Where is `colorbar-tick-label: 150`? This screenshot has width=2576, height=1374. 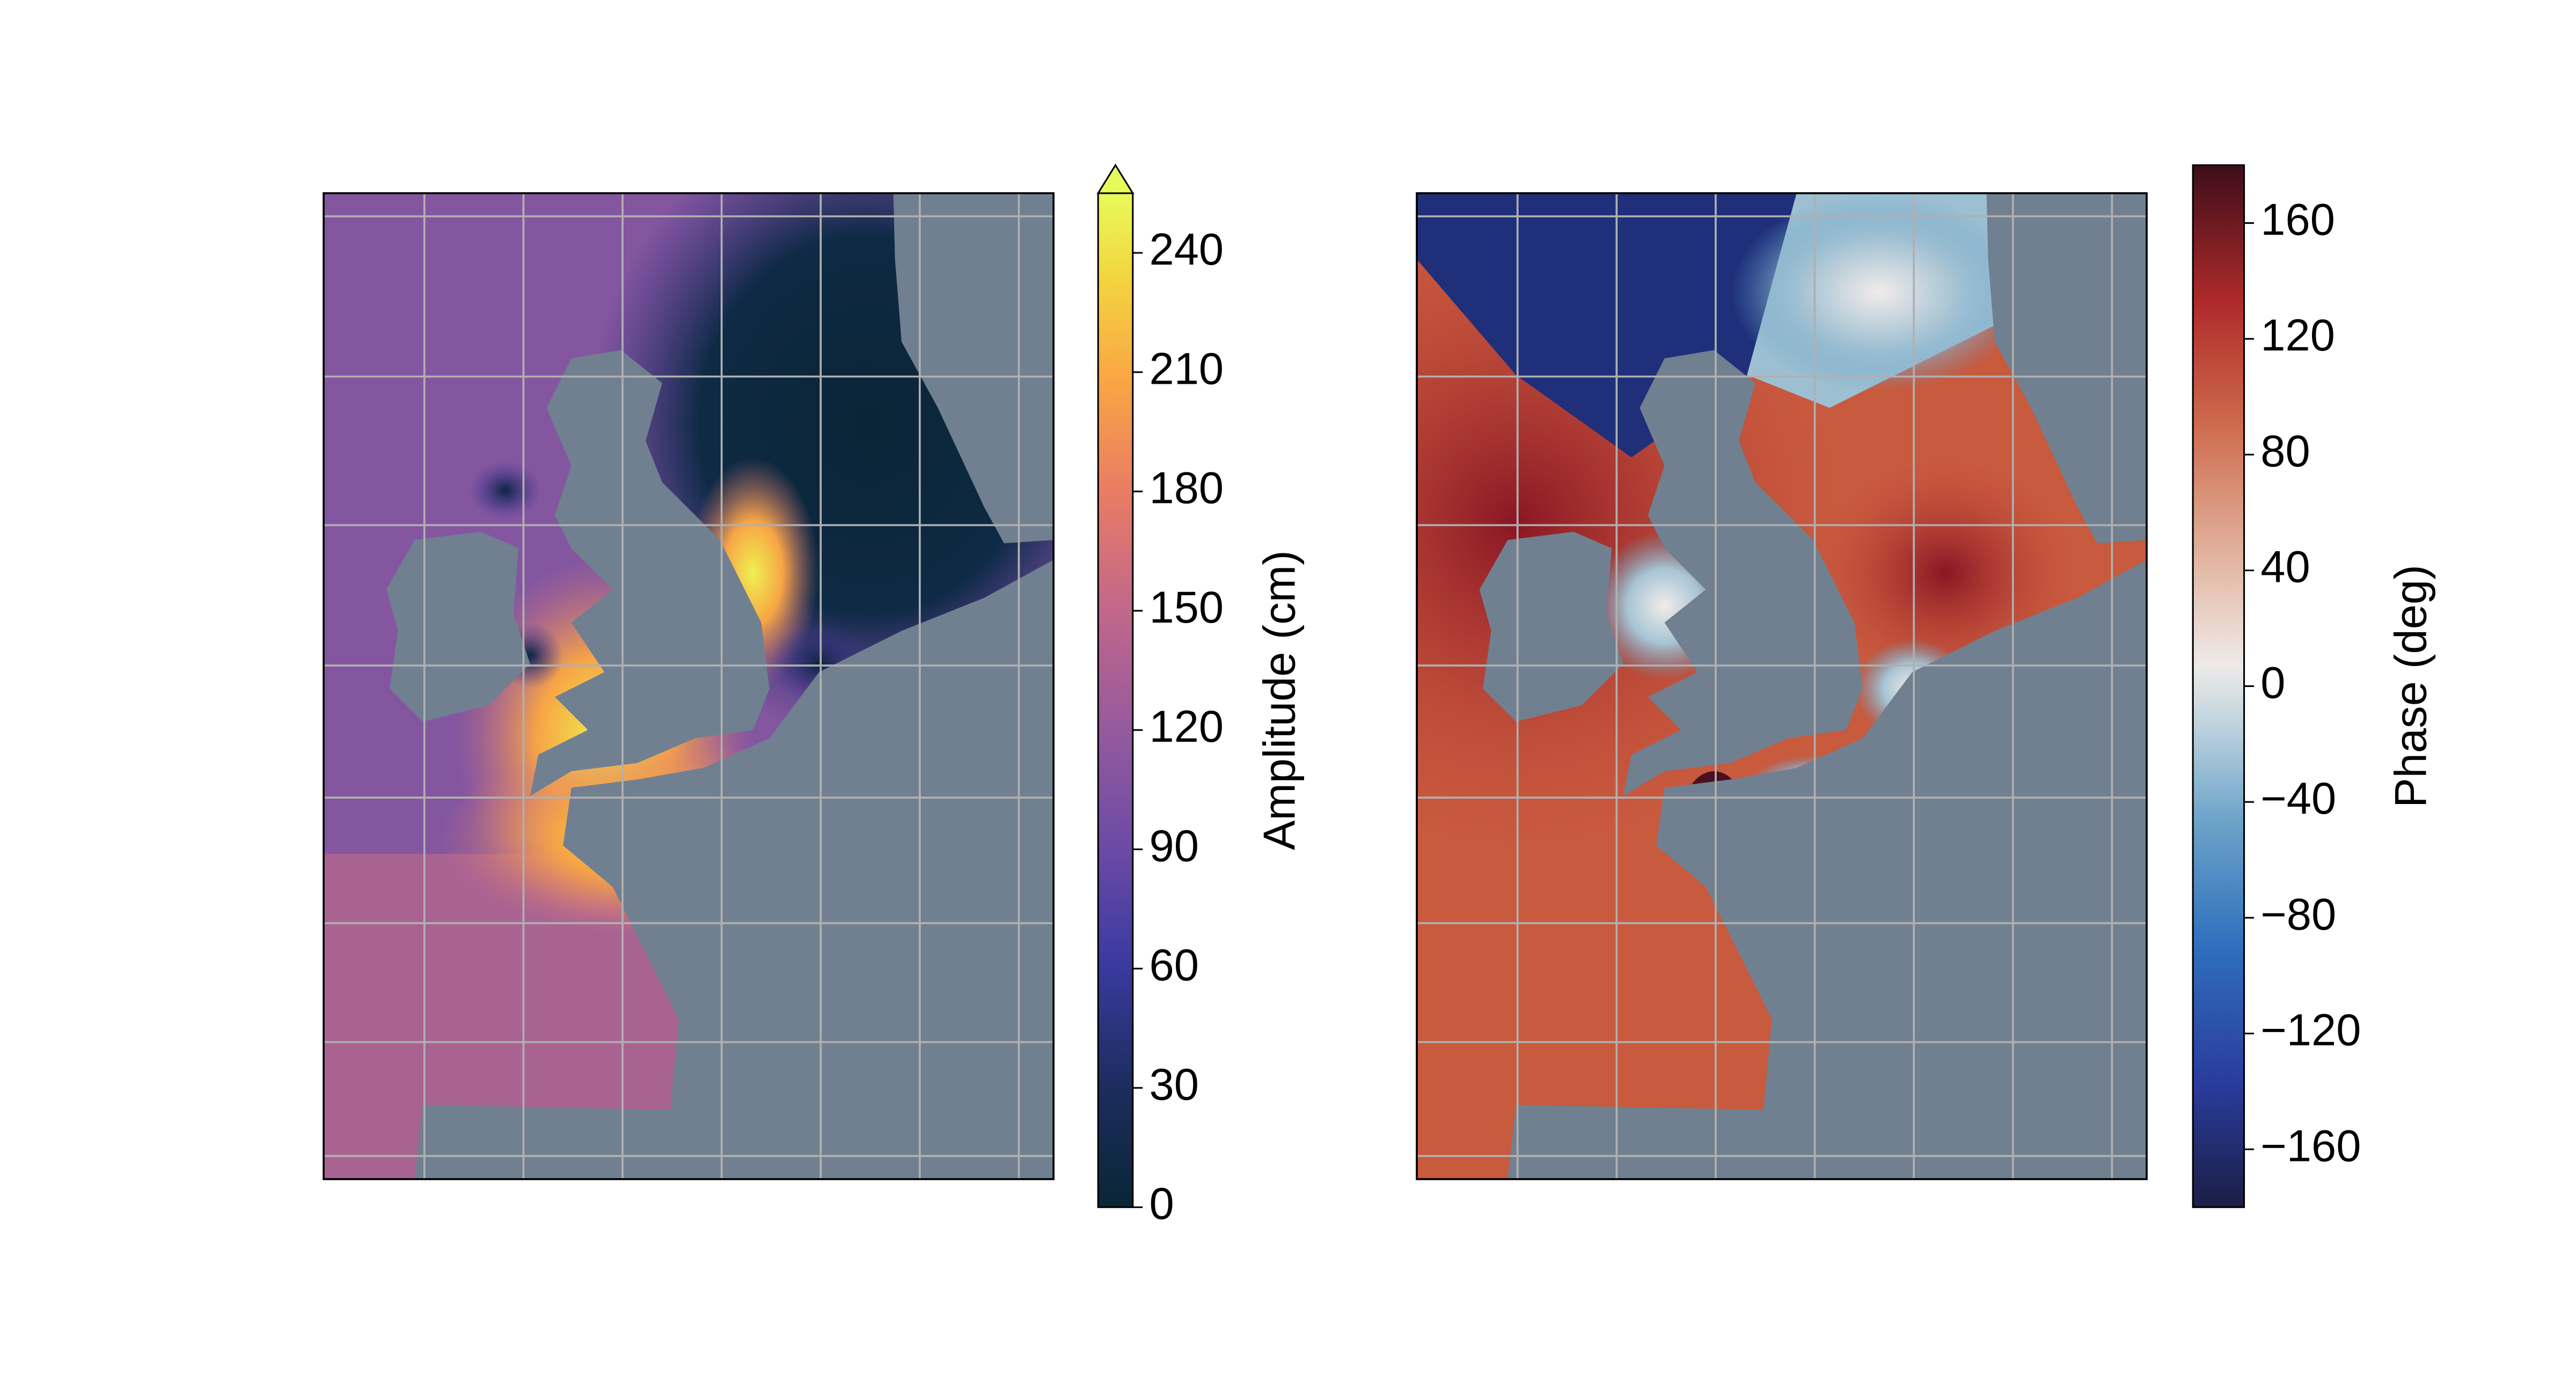 colorbar-tick-label: 150 is located at coordinates (1187, 607).